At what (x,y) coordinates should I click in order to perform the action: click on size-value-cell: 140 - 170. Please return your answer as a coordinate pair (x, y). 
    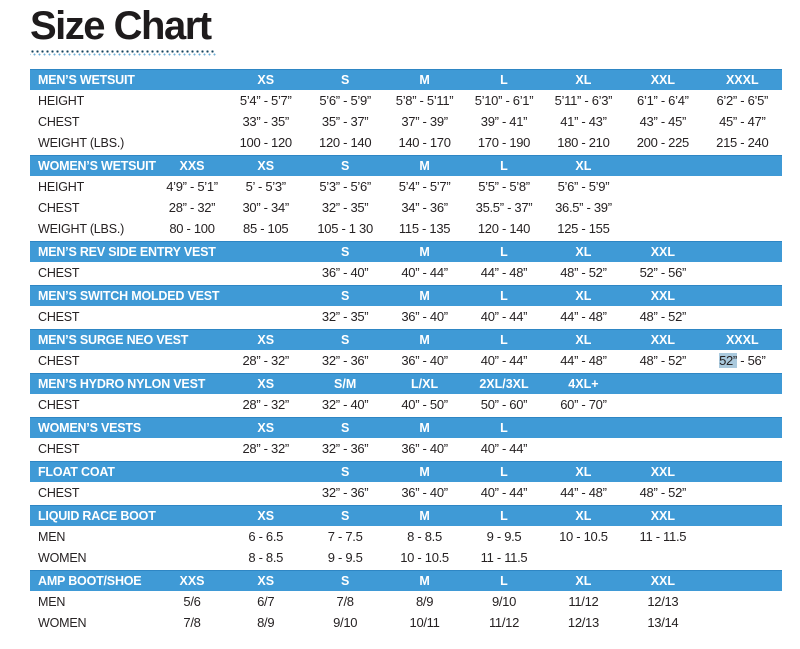
    Looking at the image, I should click on (424, 142).